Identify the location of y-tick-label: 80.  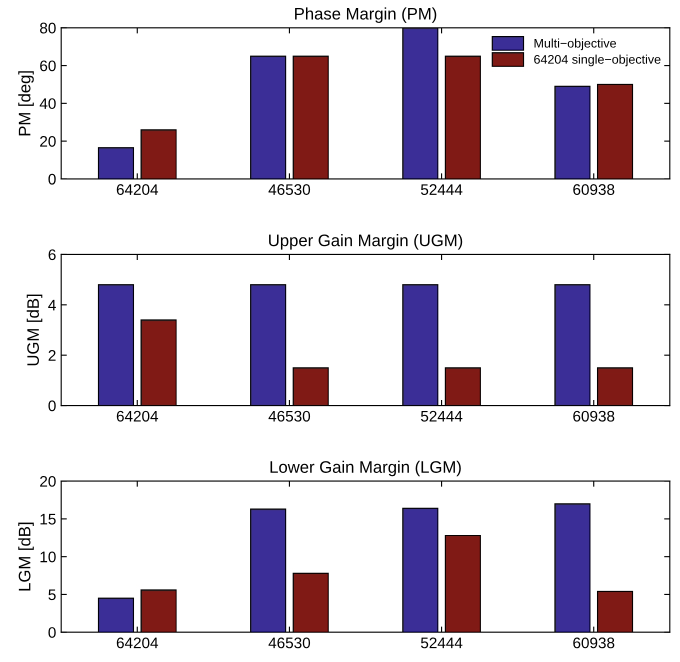
(48, 28).